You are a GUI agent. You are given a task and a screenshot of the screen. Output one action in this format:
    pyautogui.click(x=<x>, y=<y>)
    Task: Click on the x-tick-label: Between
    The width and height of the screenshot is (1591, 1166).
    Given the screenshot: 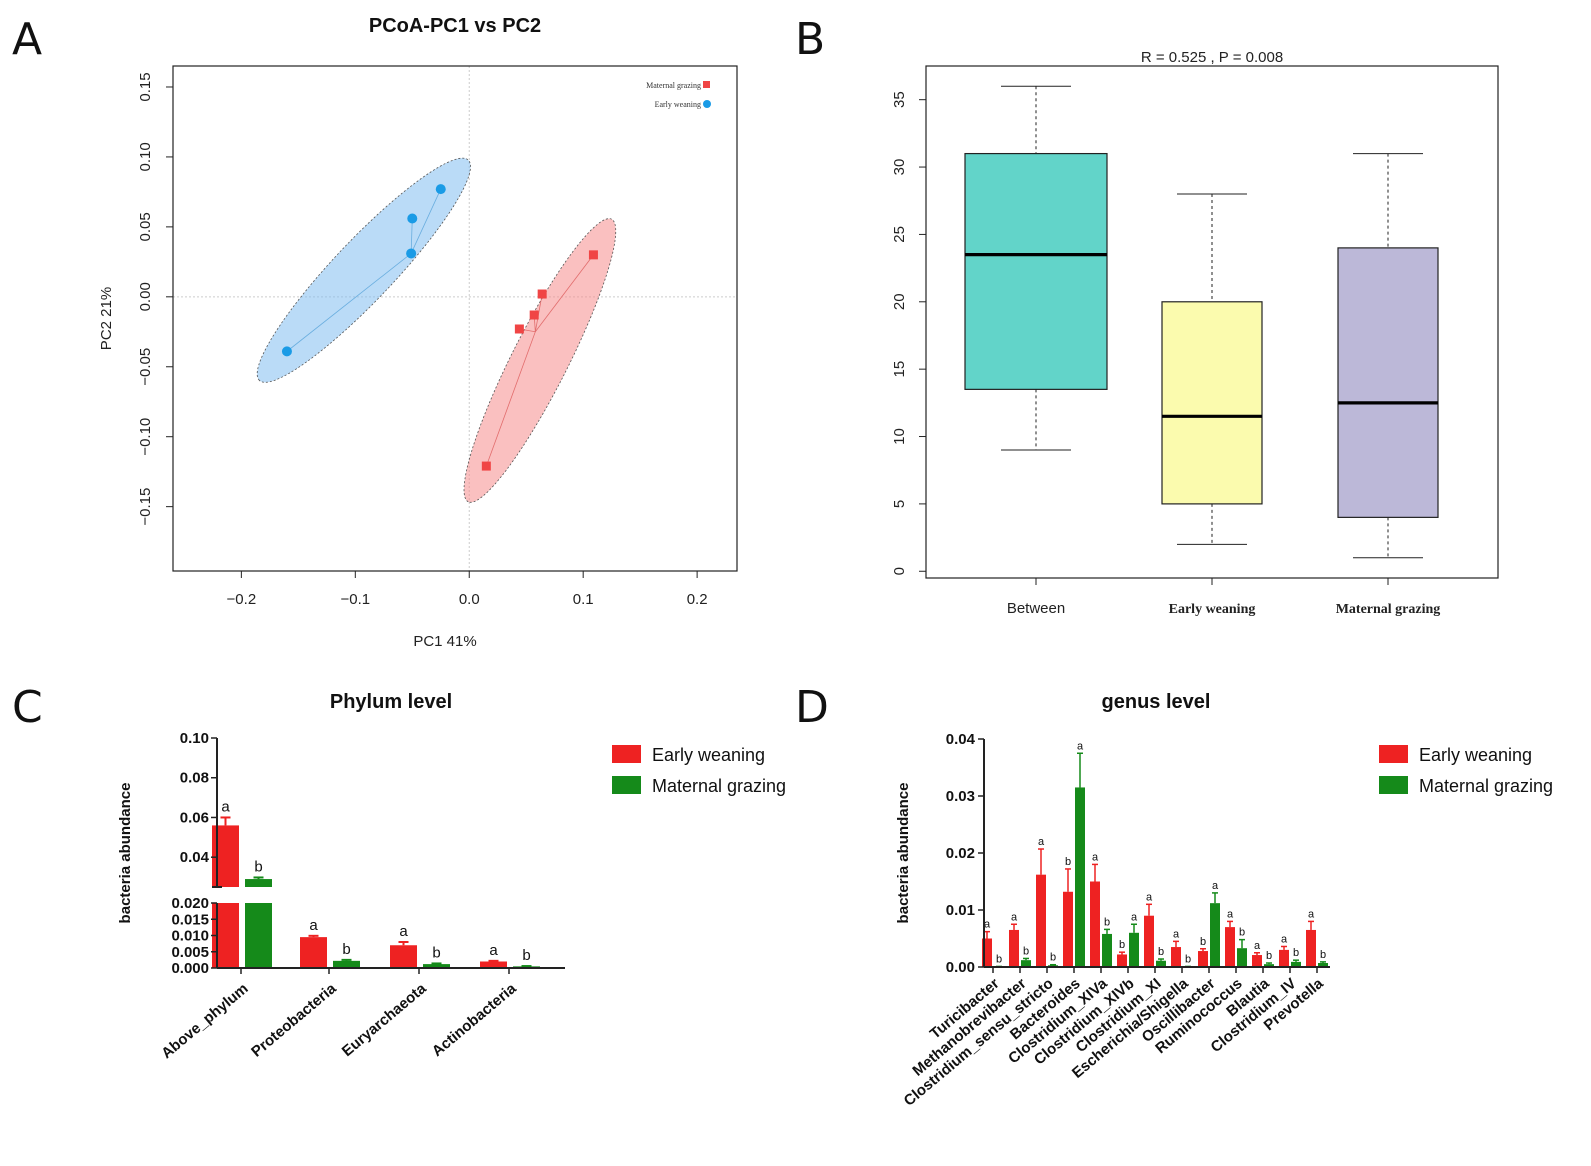 What is the action you would take?
    pyautogui.click(x=1036, y=608)
    